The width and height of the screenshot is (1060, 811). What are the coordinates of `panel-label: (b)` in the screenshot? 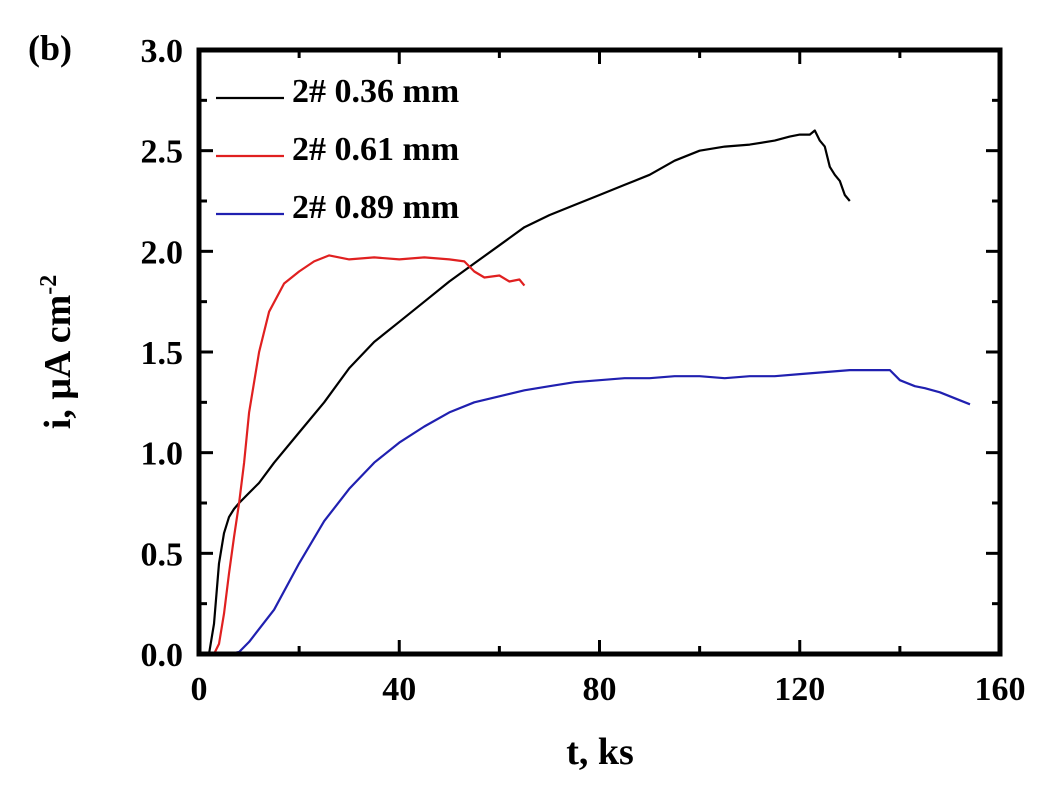 It's located at (50, 48).